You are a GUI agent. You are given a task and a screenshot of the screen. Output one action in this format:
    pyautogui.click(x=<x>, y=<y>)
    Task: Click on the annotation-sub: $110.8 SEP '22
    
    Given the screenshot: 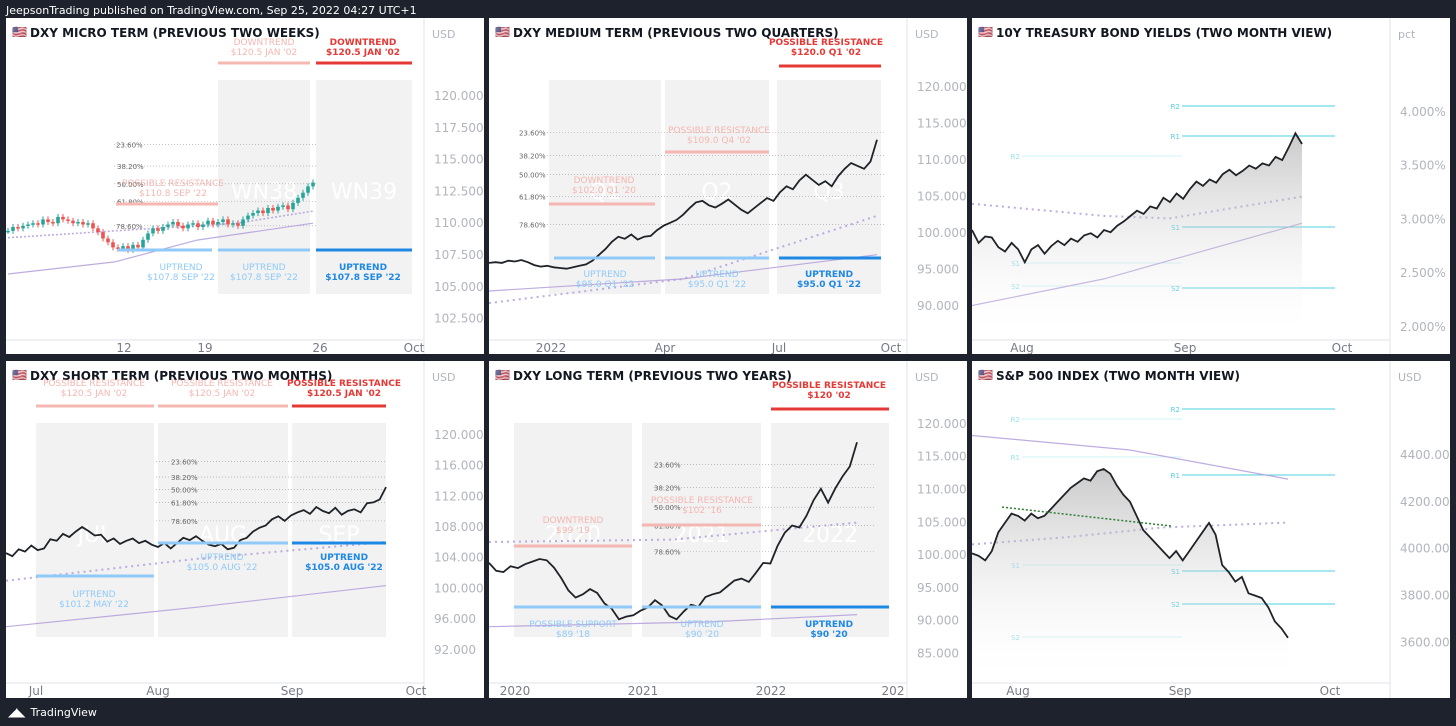 What is the action you would take?
    pyautogui.click(x=173, y=194)
    